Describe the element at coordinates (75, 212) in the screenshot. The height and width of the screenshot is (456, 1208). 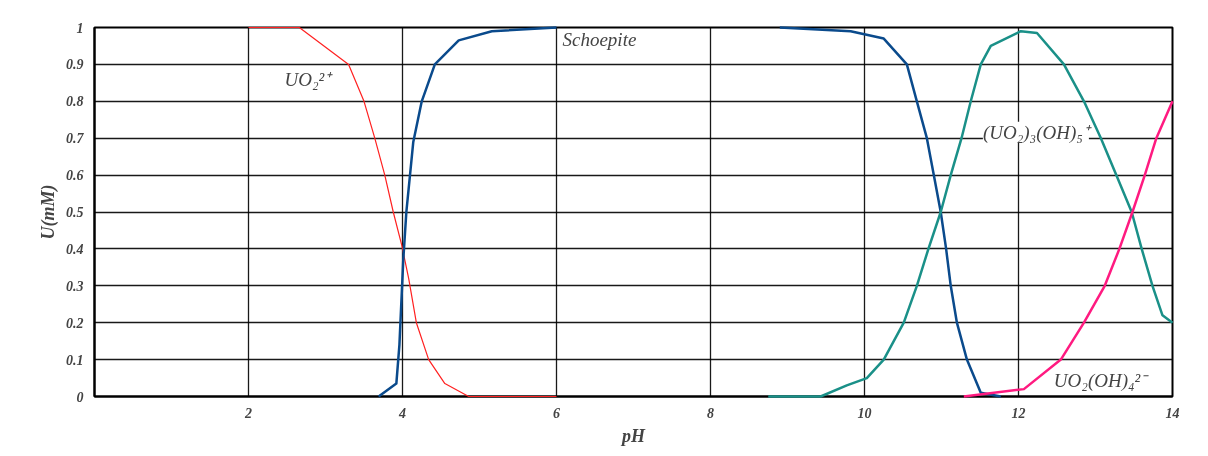
I see `y-tick-label: 0.5` at that location.